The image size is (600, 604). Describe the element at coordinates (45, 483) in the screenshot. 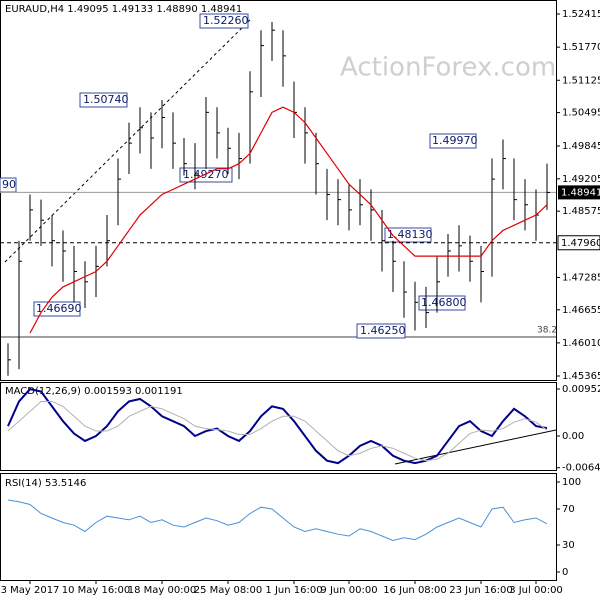

I see `rsi-title: RSI(14) 53.5146` at that location.